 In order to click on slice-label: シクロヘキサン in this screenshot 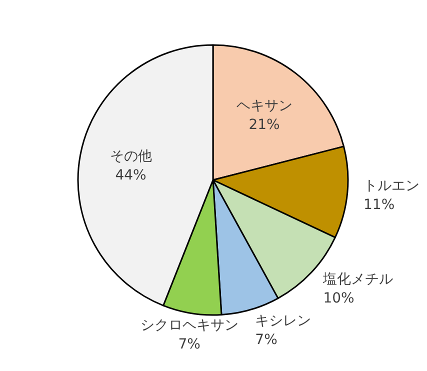, I will do `click(189, 325)`.